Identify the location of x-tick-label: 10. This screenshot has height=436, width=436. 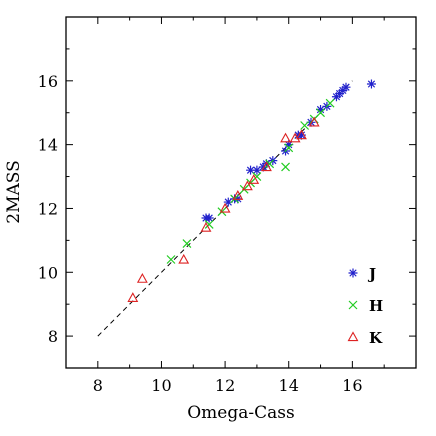
(161, 385).